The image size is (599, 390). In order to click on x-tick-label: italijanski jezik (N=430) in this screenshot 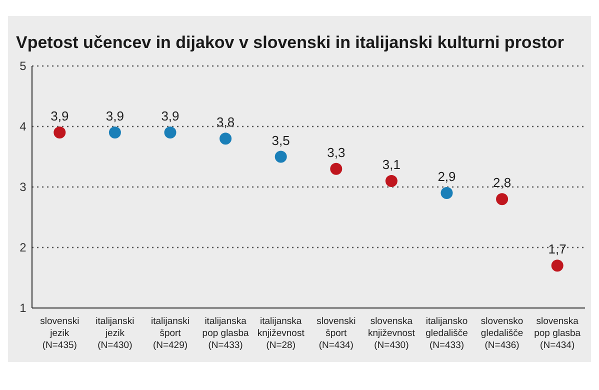, I will do `click(115, 333)`.